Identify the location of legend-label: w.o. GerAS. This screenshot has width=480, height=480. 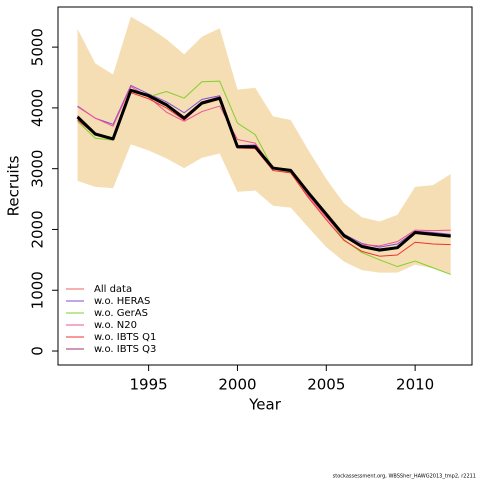
(121, 313).